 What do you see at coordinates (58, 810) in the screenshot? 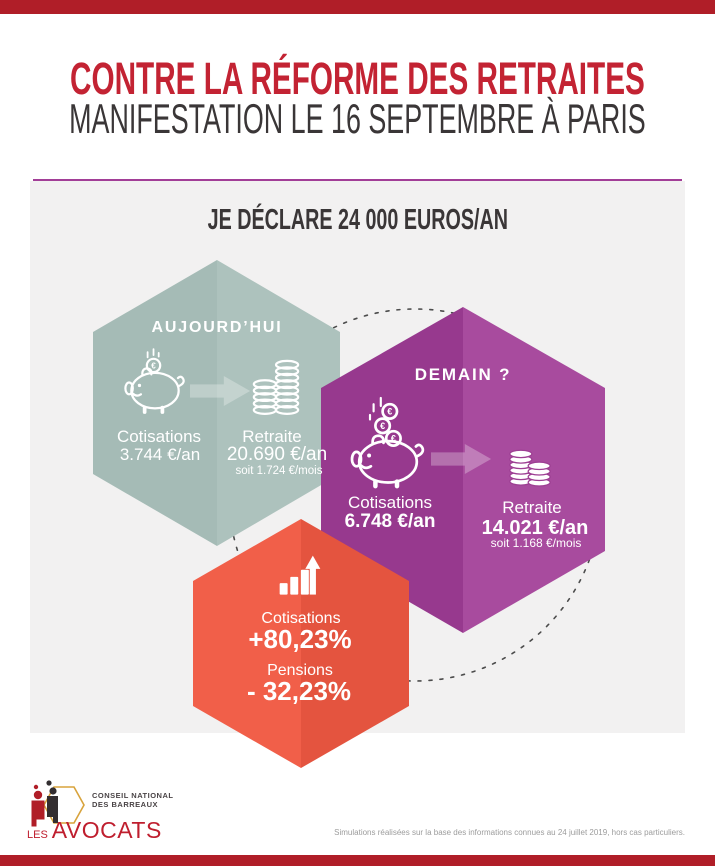
I see `cnb-logo-icon` at bounding box center [58, 810].